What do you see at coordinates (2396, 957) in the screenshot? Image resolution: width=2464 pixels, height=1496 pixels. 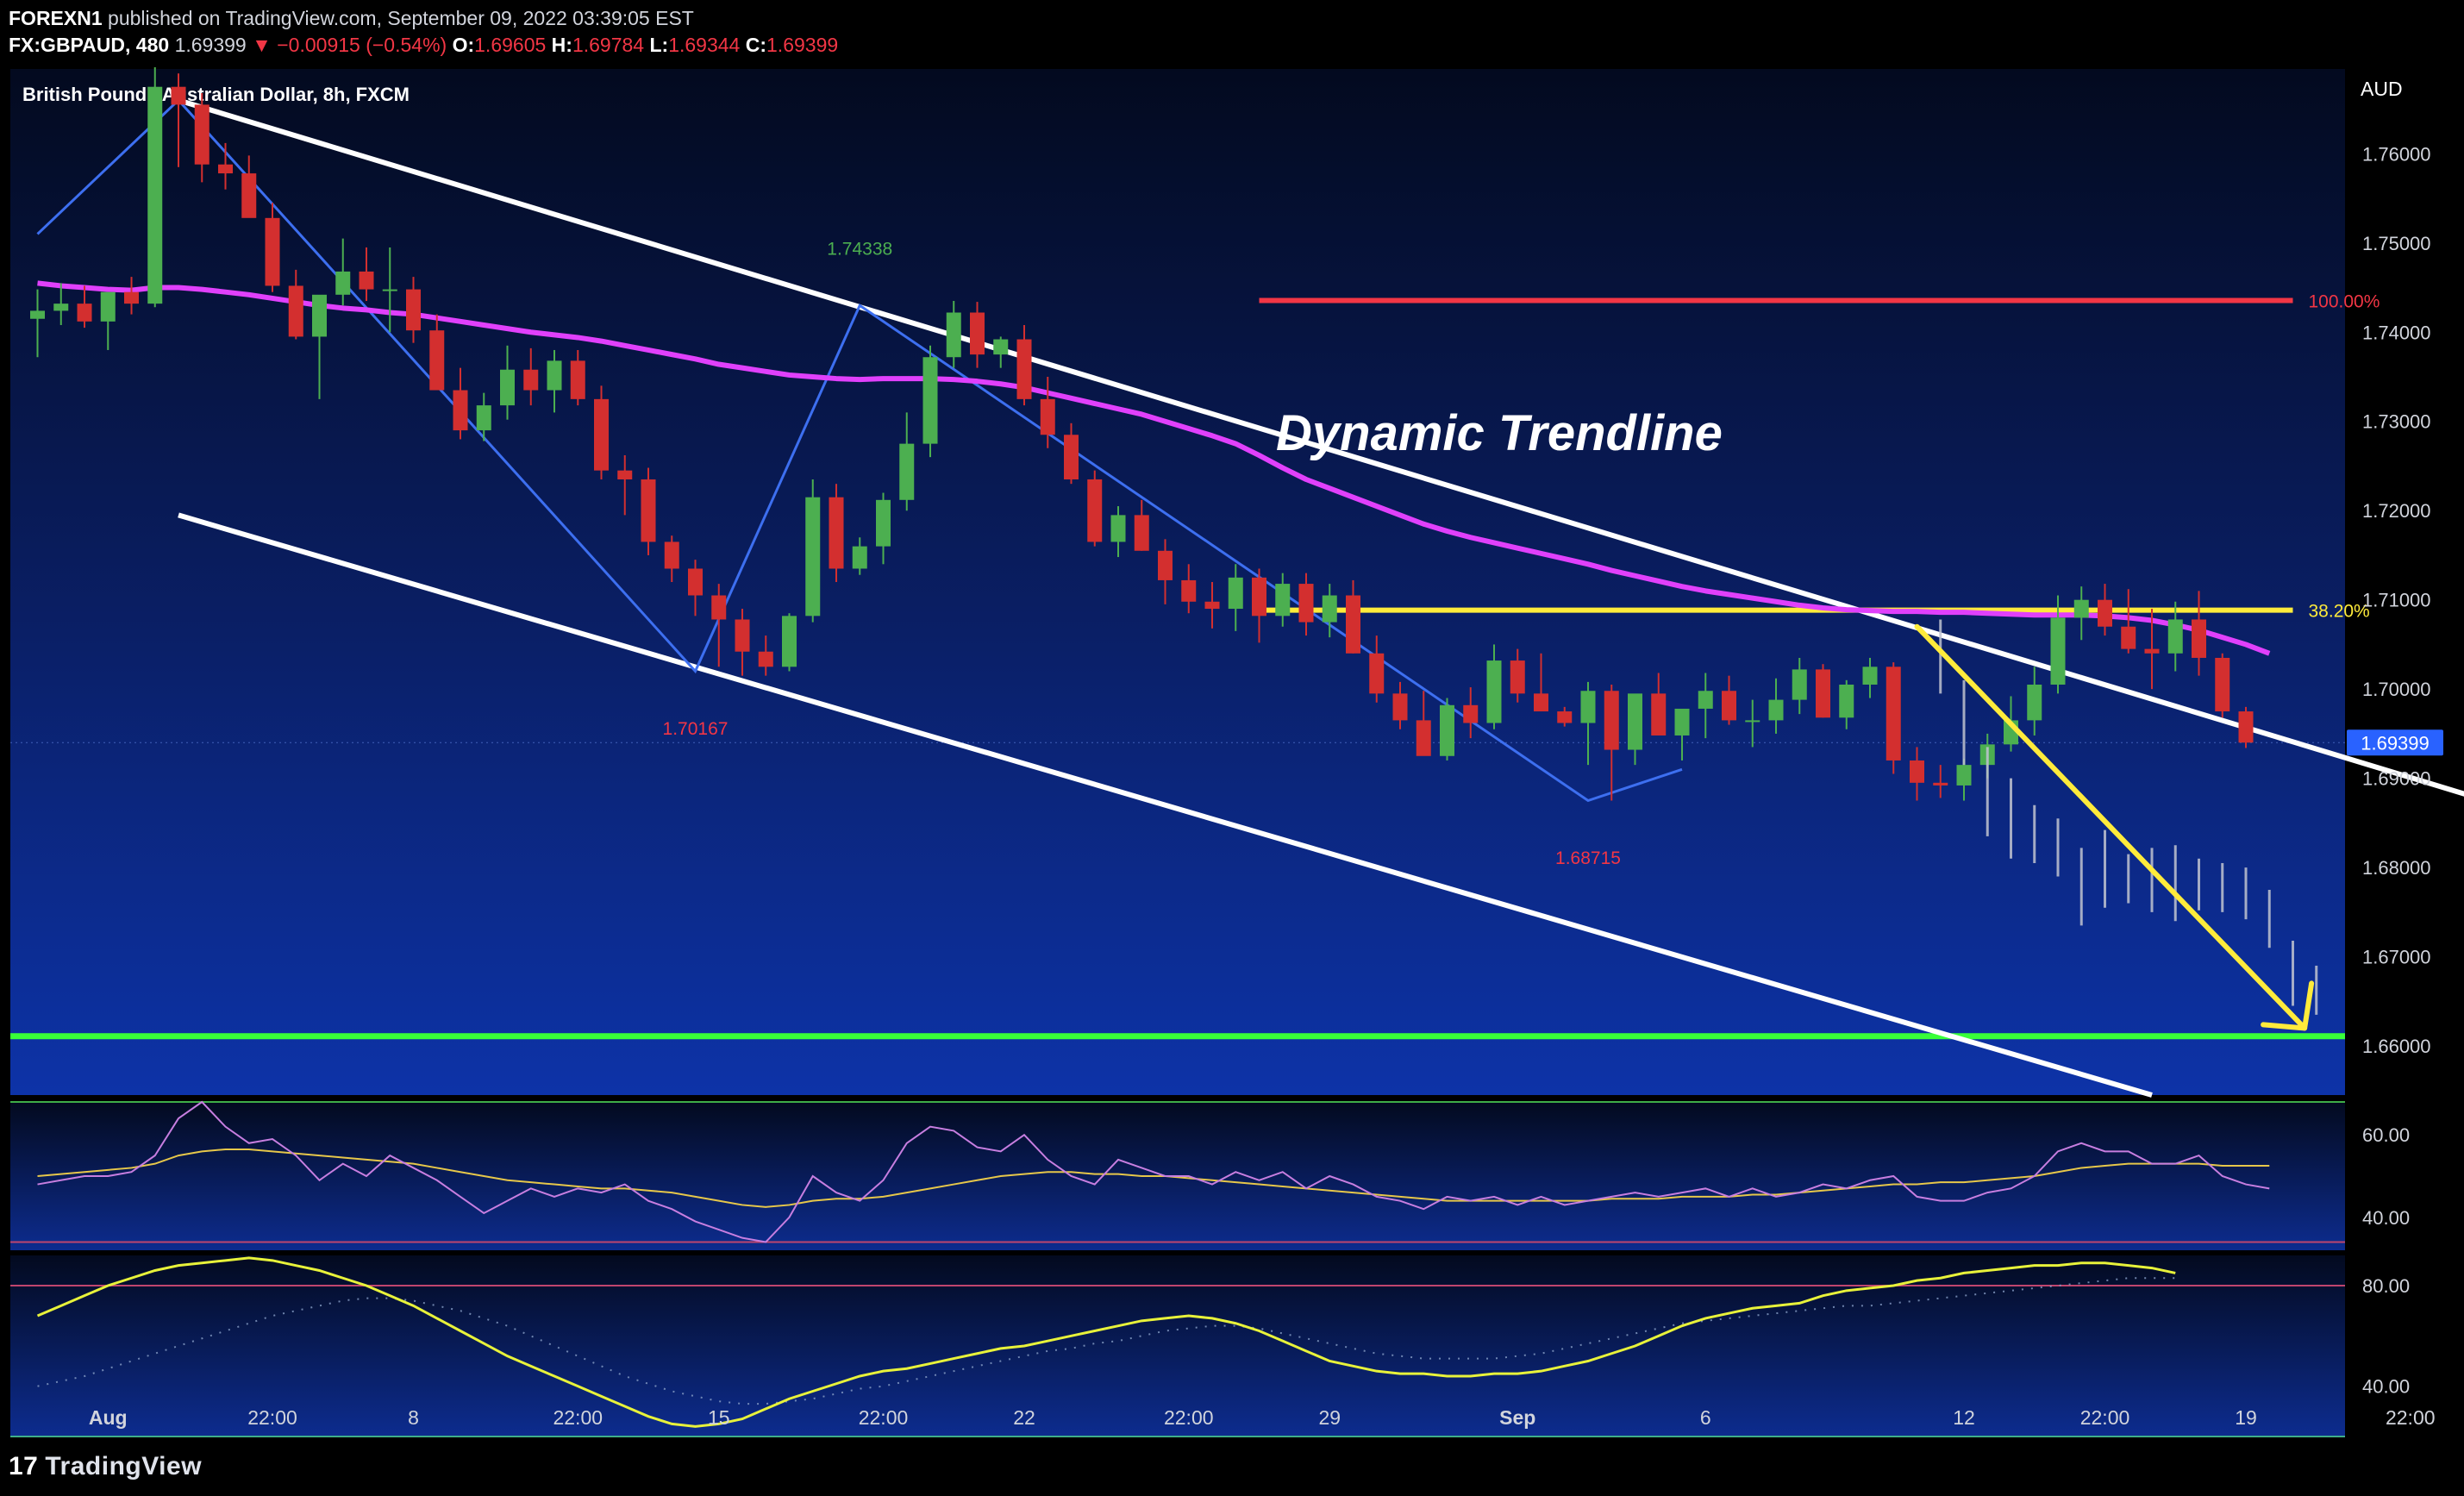 I see `y-tick-label: 1.67000` at bounding box center [2396, 957].